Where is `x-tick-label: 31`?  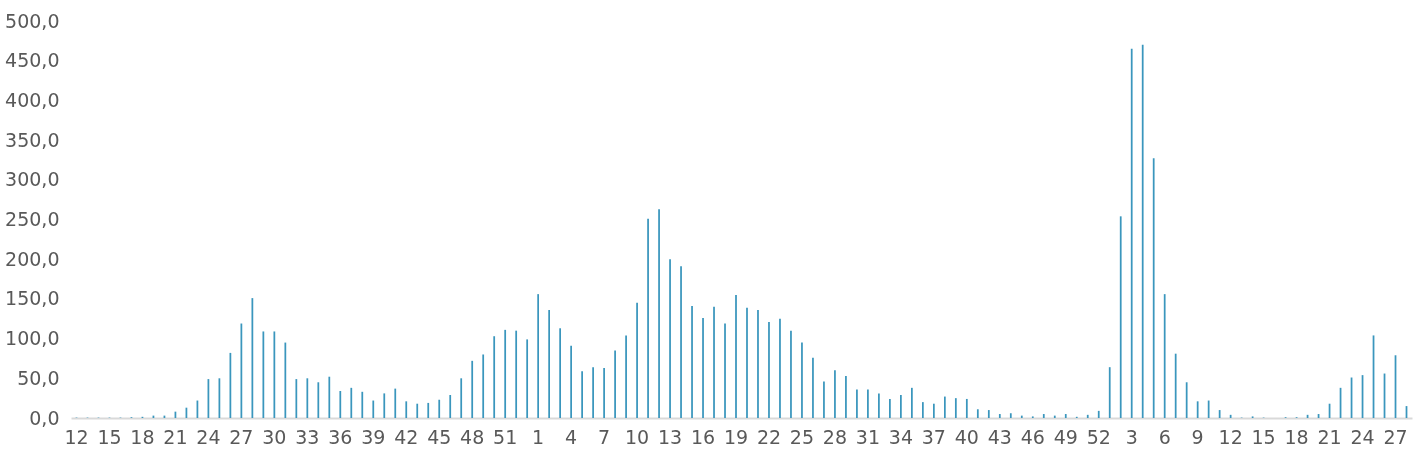 x-tick-label: 31 is located at coordinates (867, 436).